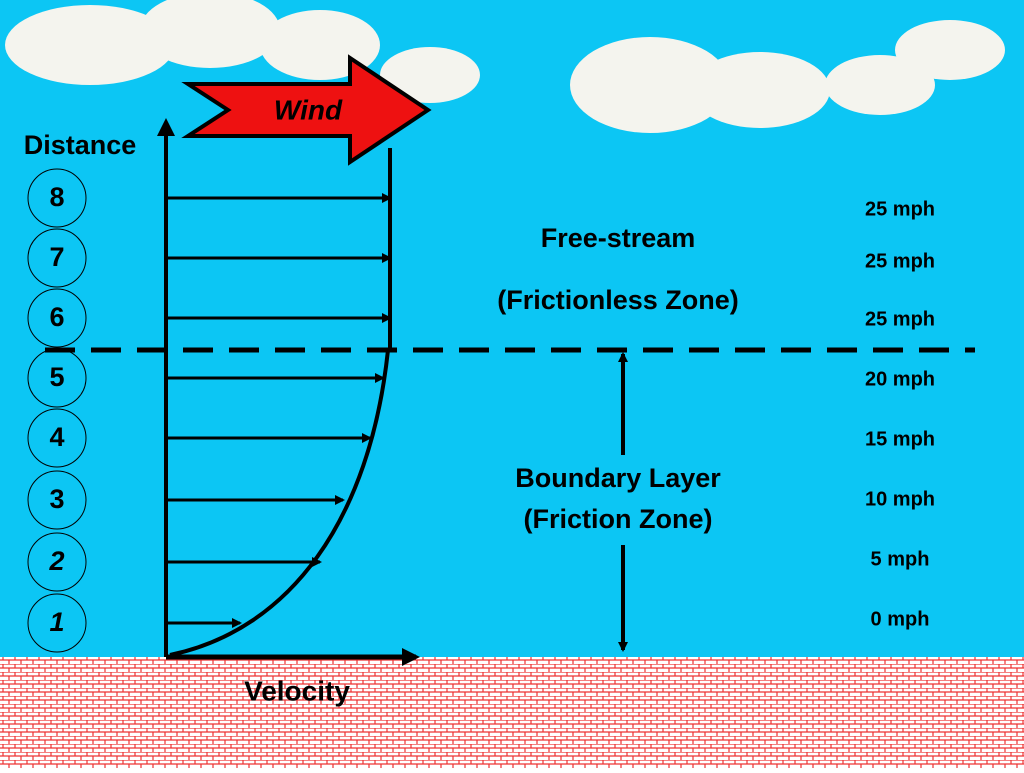 This screenshot has height=773, width=1024. I want to click on zone-label: Free-stream, so click(618, 238).